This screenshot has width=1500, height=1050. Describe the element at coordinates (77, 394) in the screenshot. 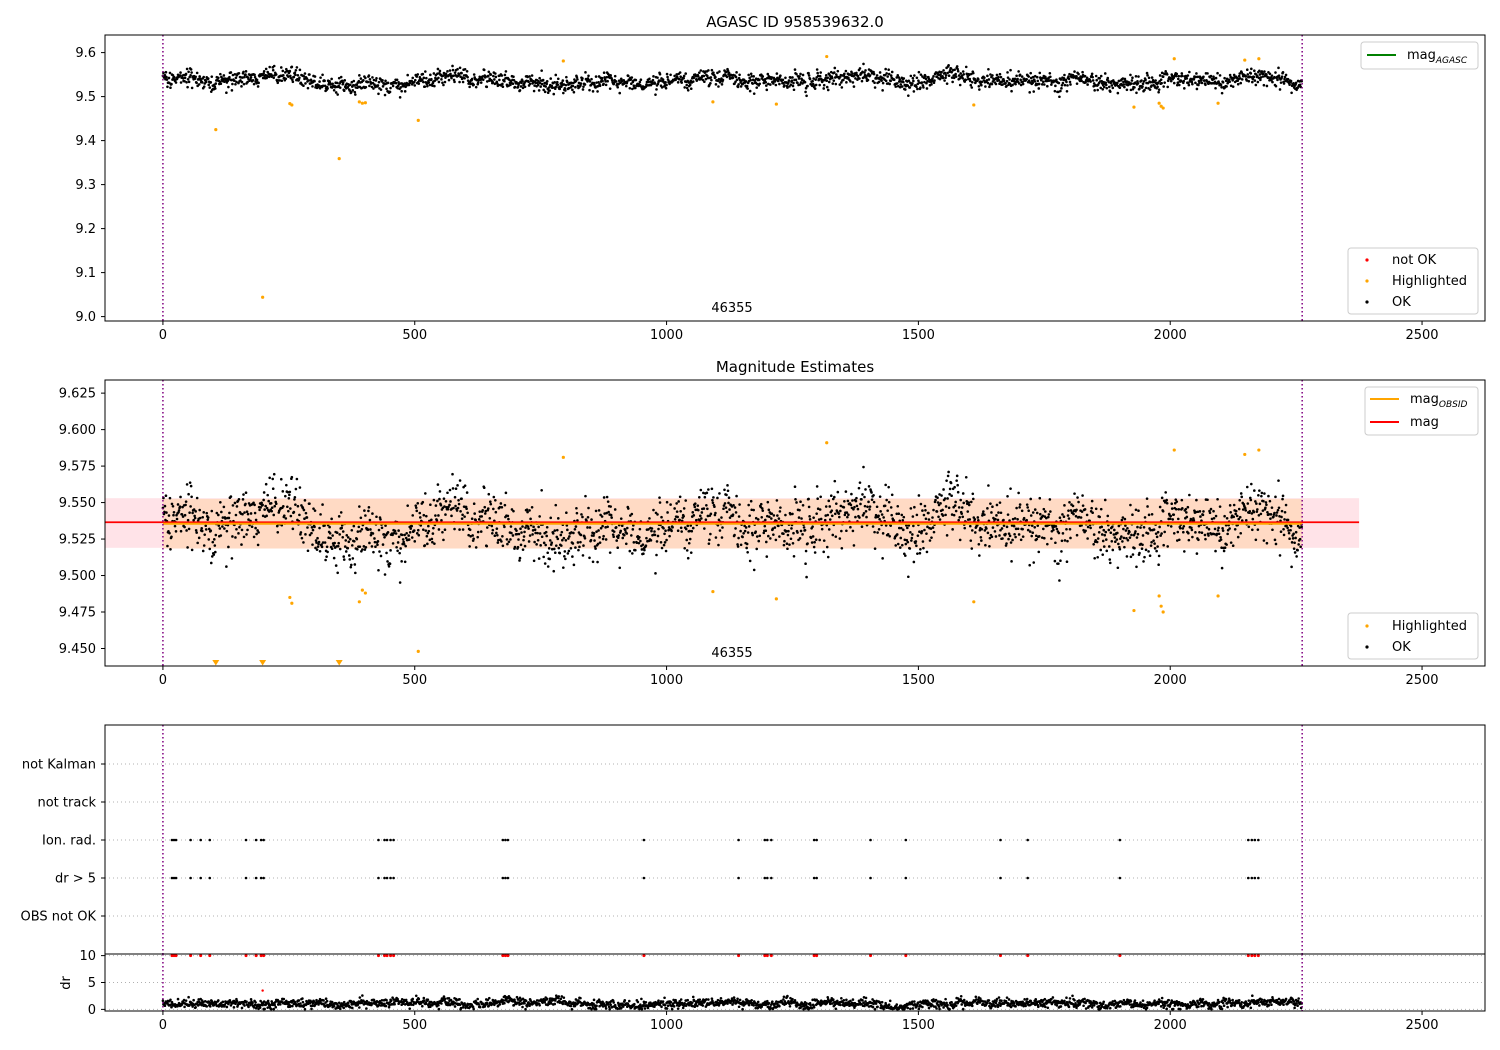

I see `y-tick-label: 9.625` at that location.